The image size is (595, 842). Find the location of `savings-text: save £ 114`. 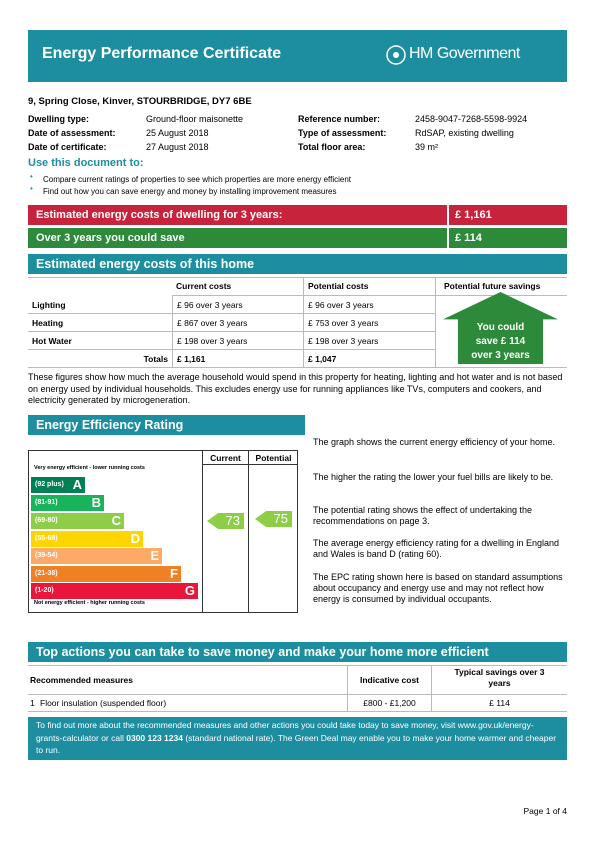

savings-text: save £ 114 is located at coordinates (500, 341).